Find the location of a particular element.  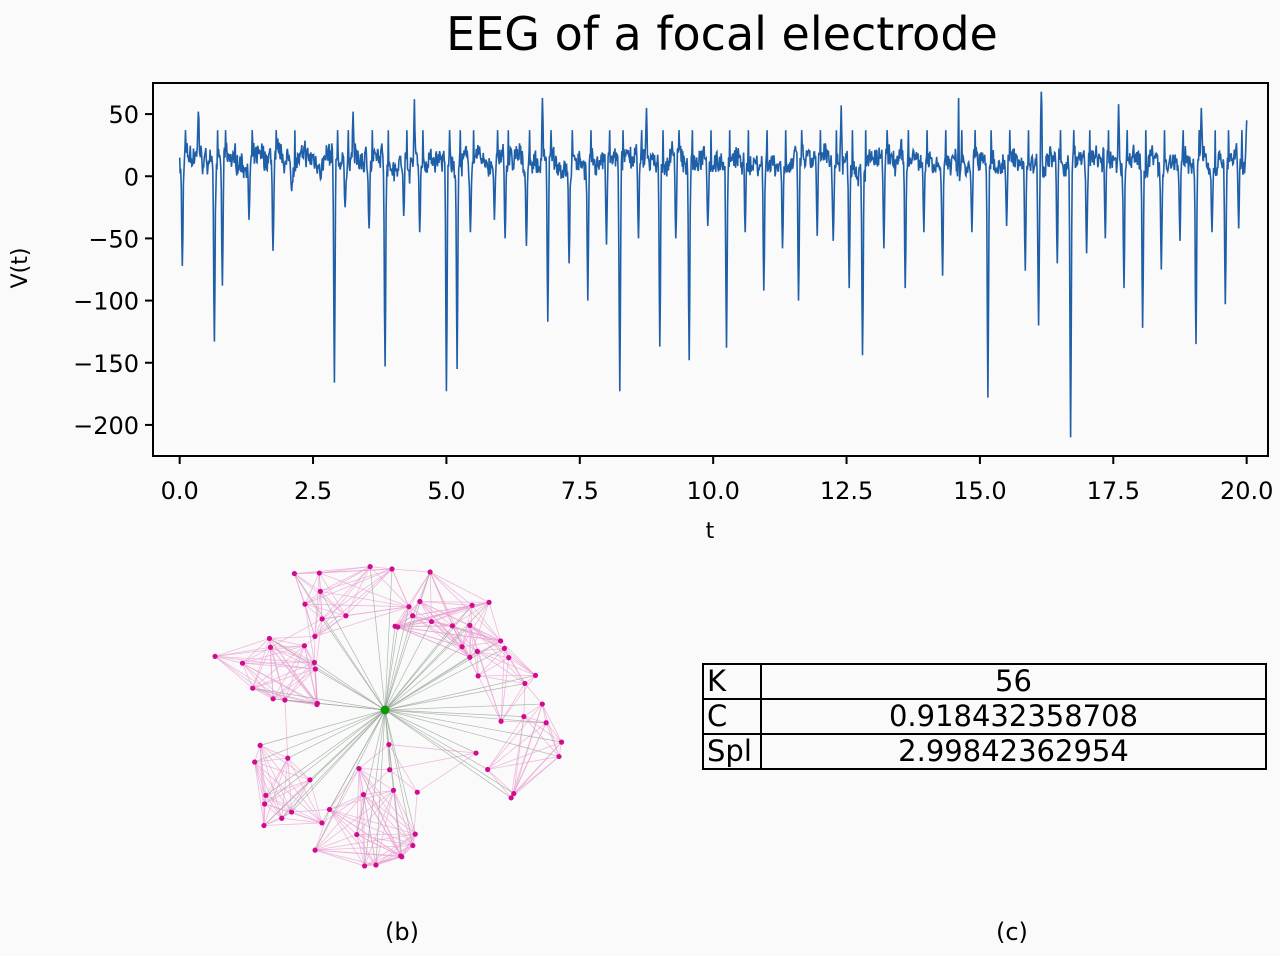

y-axis-label: V(t) is located at coordinates (20, 268).